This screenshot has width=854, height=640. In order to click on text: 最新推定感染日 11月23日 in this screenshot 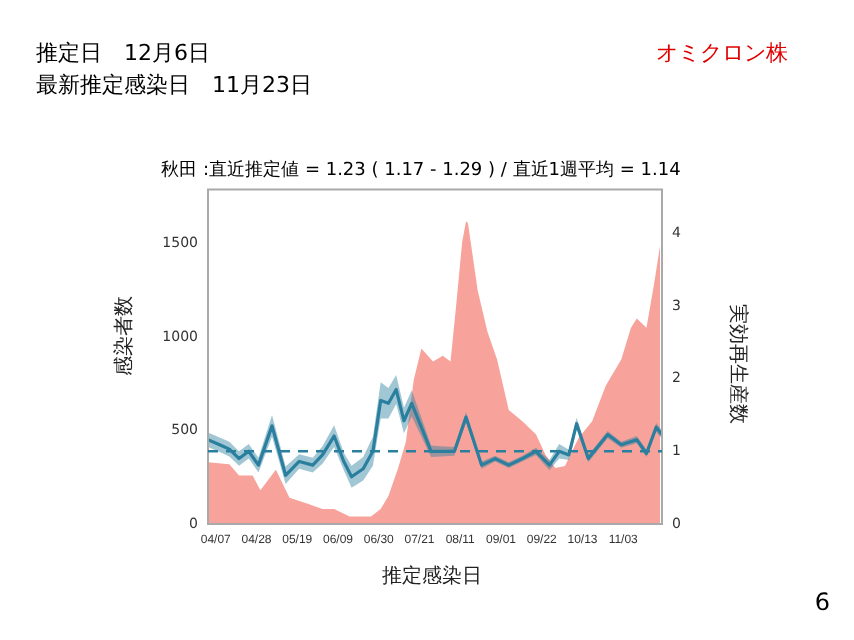, I will do `click(174, 85)`.